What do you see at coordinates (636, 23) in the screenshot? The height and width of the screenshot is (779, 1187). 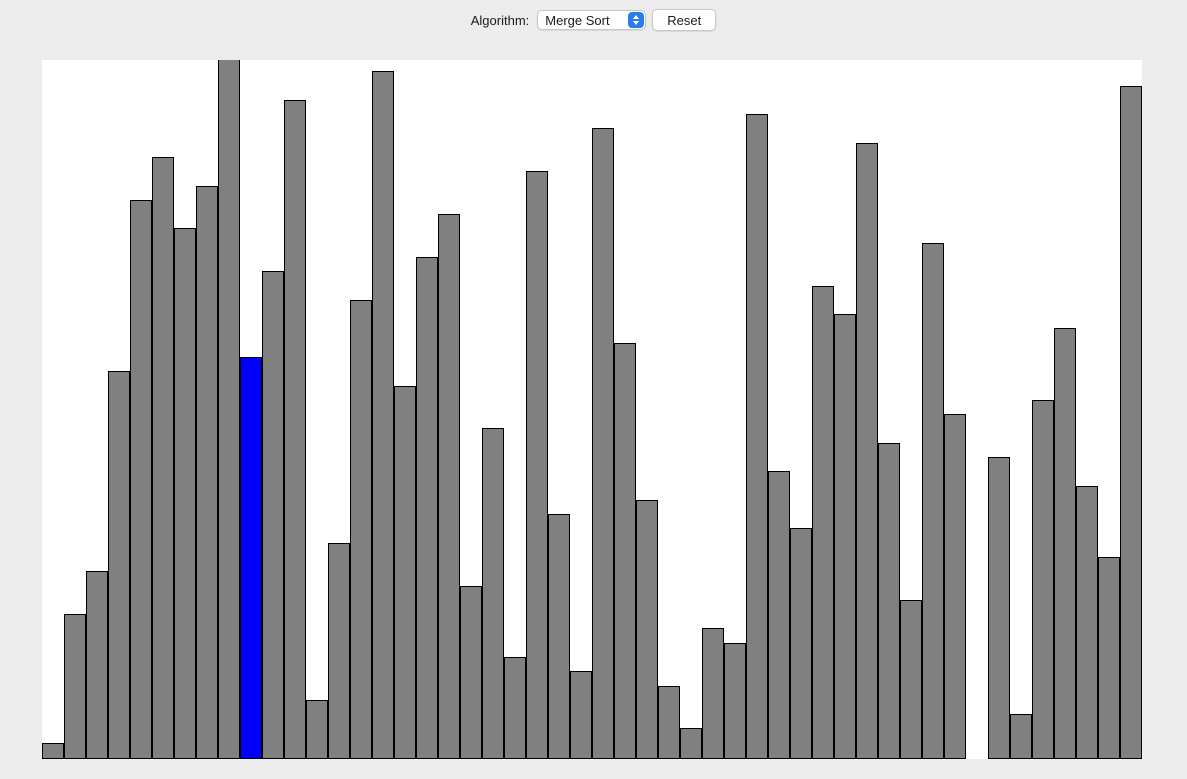 I see `chevron-down-icon` at bounding box center [636, 23].